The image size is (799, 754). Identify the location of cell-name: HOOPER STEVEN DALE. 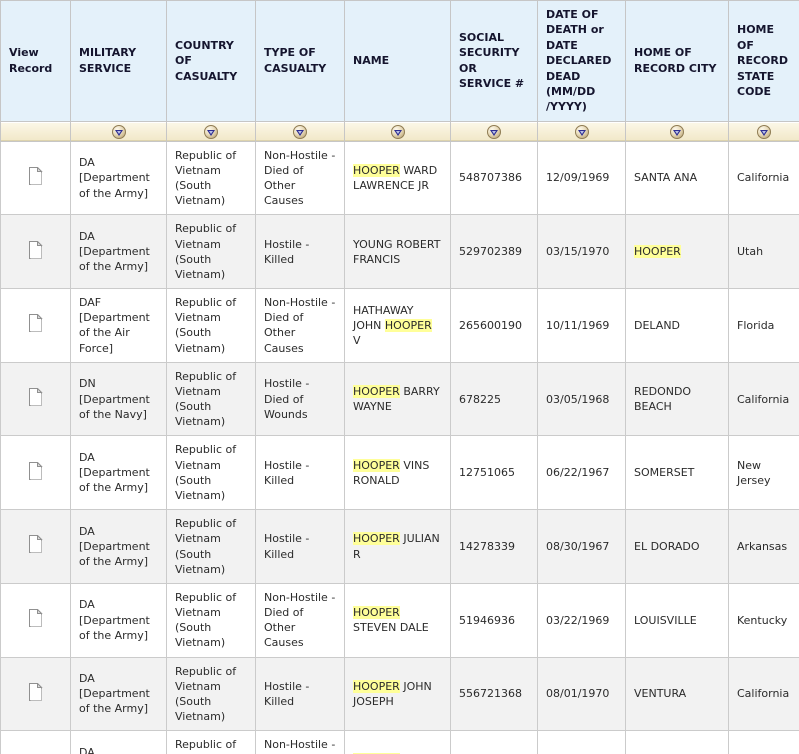
(397, 620).